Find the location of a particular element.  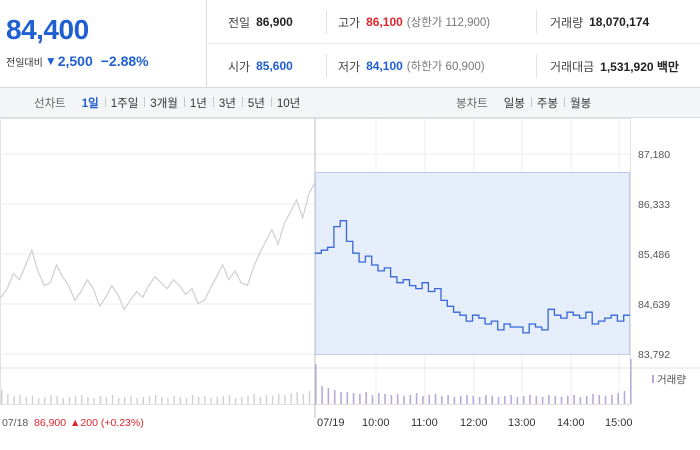

x-tick-label: 12:00 is located at coordinates (474, 423).